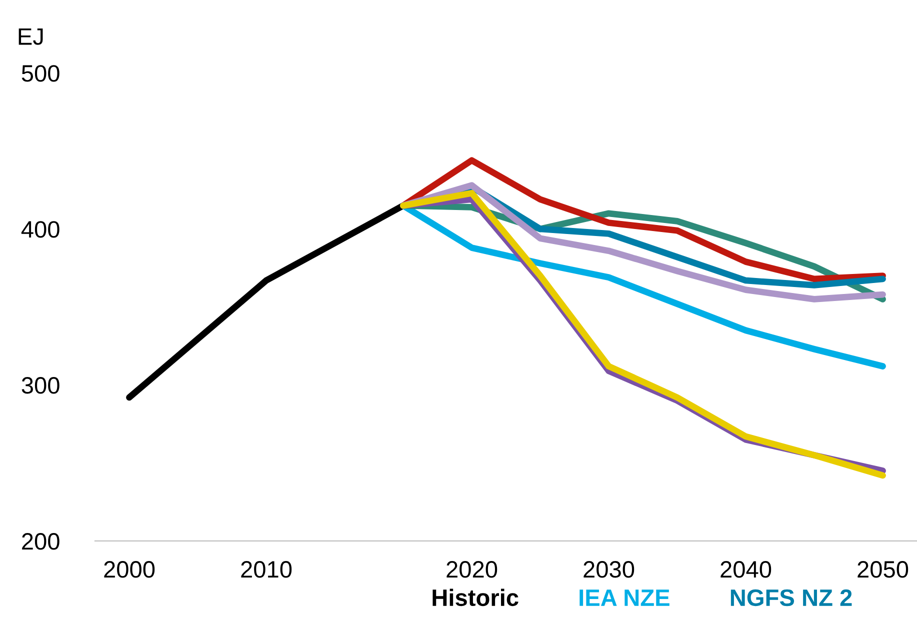 The height and width of the screenshot is (632, 917). Describe the element at coordinates (625, 598) in the screenshot. I see `text: IEA NZE` at that location.